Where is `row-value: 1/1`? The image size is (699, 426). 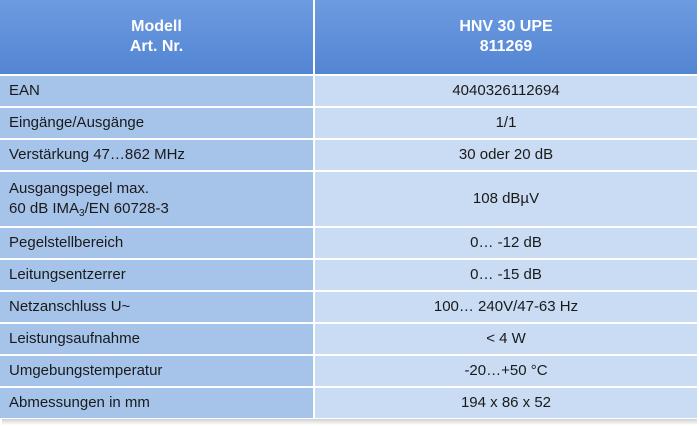 row-value: 1/1 is located at coordinates (506, 123).